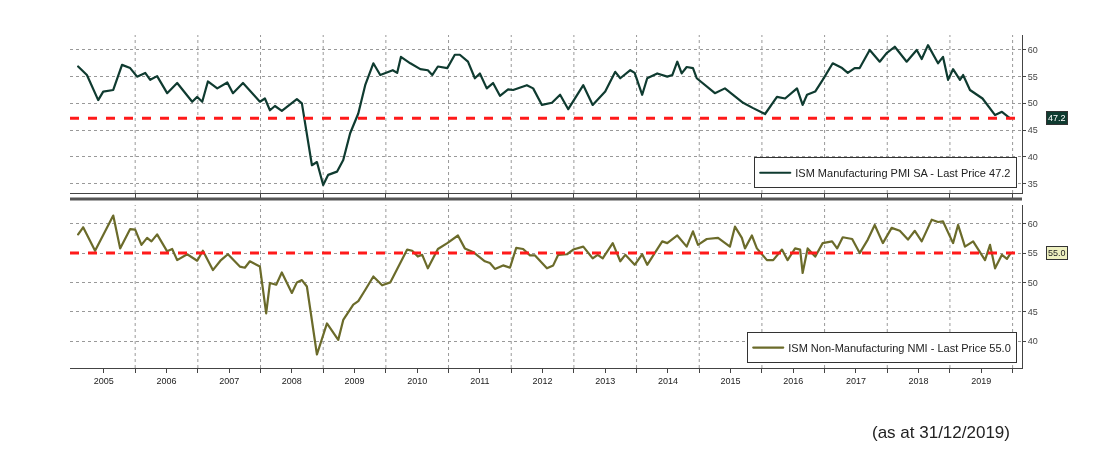 The width and height of the screenshot is (1100, 455). Describe the element at coordinates (793, 380) in the screenshot. I see `x-tick-label: 2016` at that location.